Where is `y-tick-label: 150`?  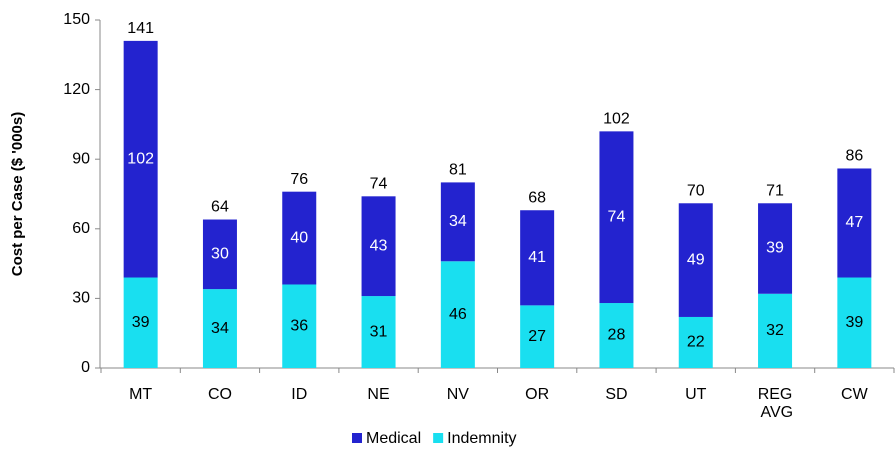 y-tick-label: 150 is located at coordinates (76, 19).